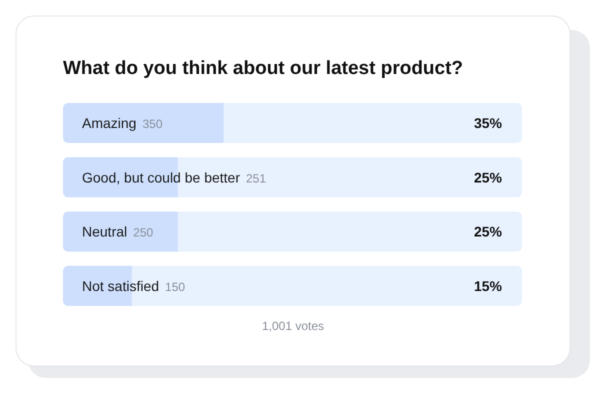 The height and width of the screenshot is (394, 606). Describe the element at coordinates (152, 124) in the screenshot. I see `annotation: 350` at that location.